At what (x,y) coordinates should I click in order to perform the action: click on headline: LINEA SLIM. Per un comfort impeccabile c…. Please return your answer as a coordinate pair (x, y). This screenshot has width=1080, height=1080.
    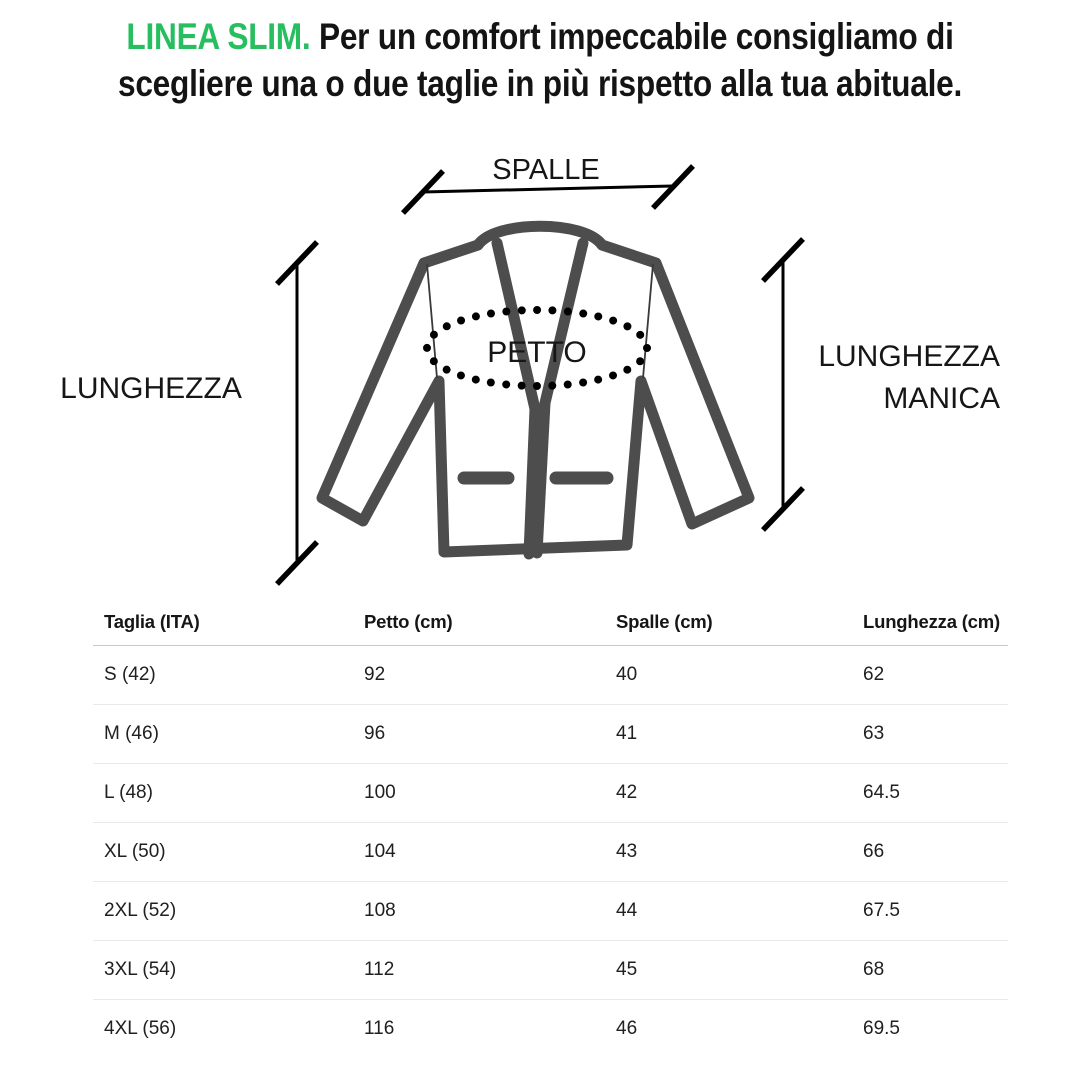
    Looking at the image, I should click on (539, 60).